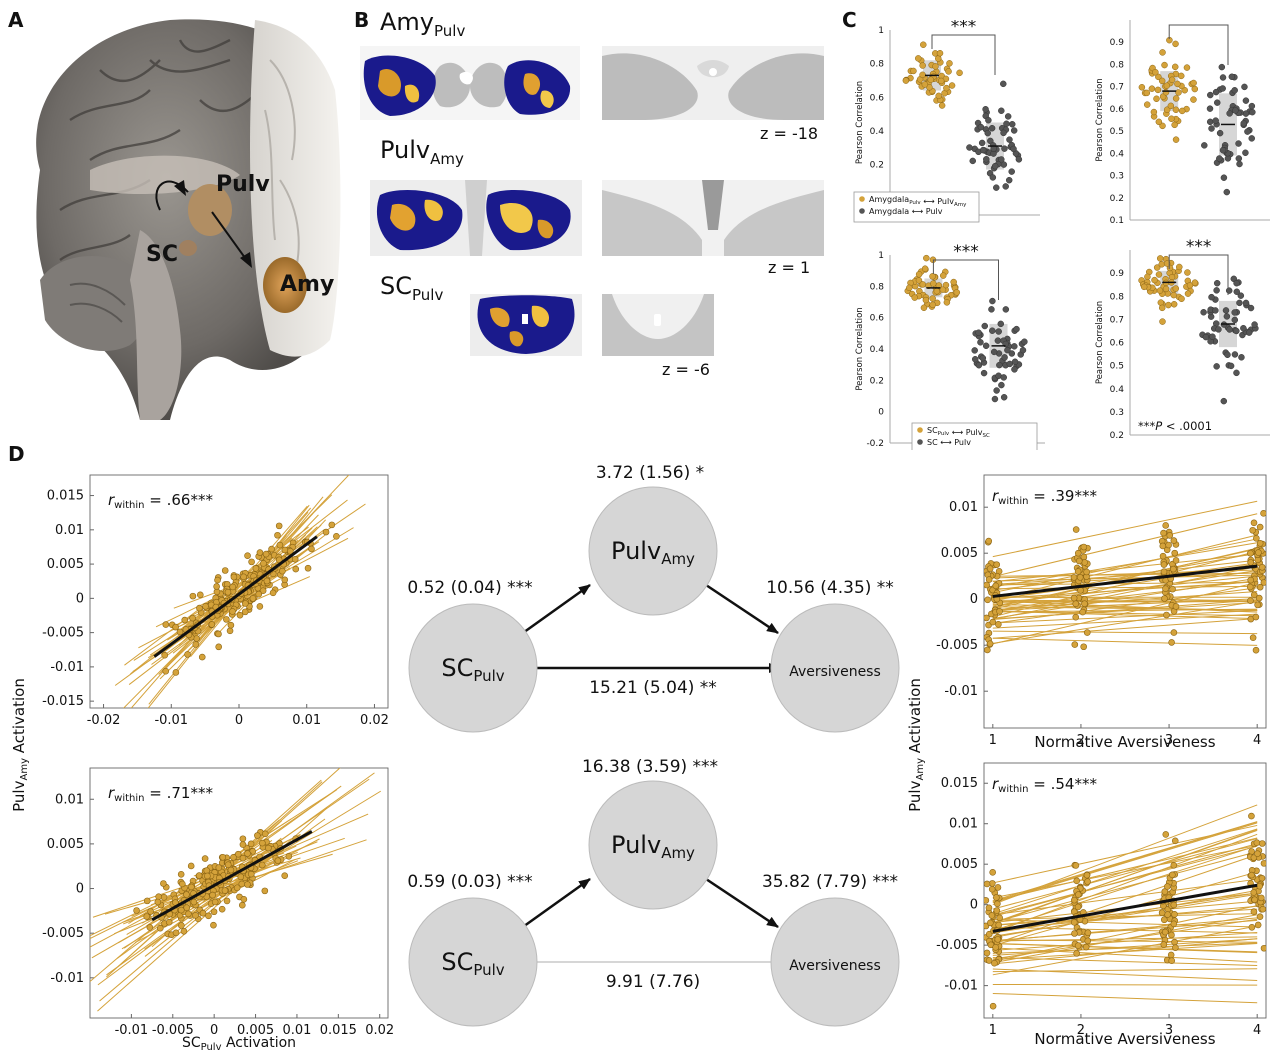 The width and height of the screenshot is (1274, 1055). I want to click on significance-stars: ***, so click(964, 28).